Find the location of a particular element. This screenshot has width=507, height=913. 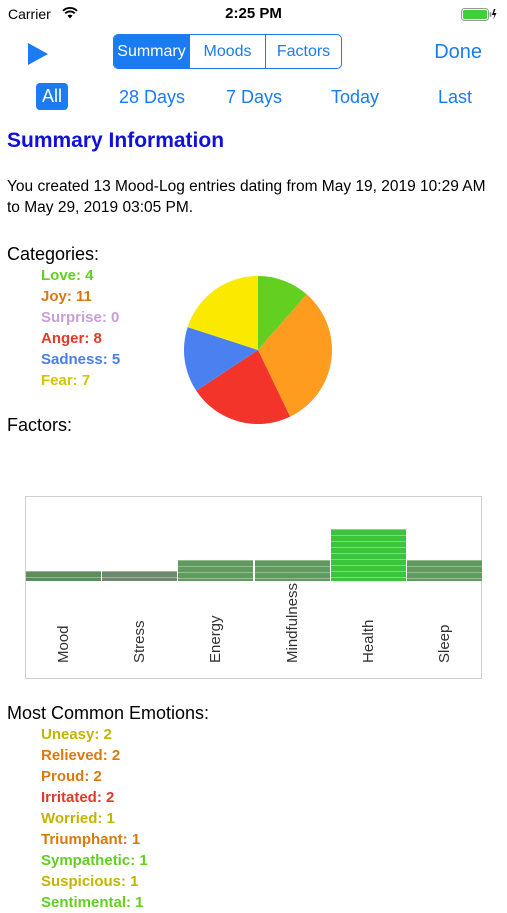

range-tabs: All 28 Days 7 Days Today Last is located at coordinates (253, 99).